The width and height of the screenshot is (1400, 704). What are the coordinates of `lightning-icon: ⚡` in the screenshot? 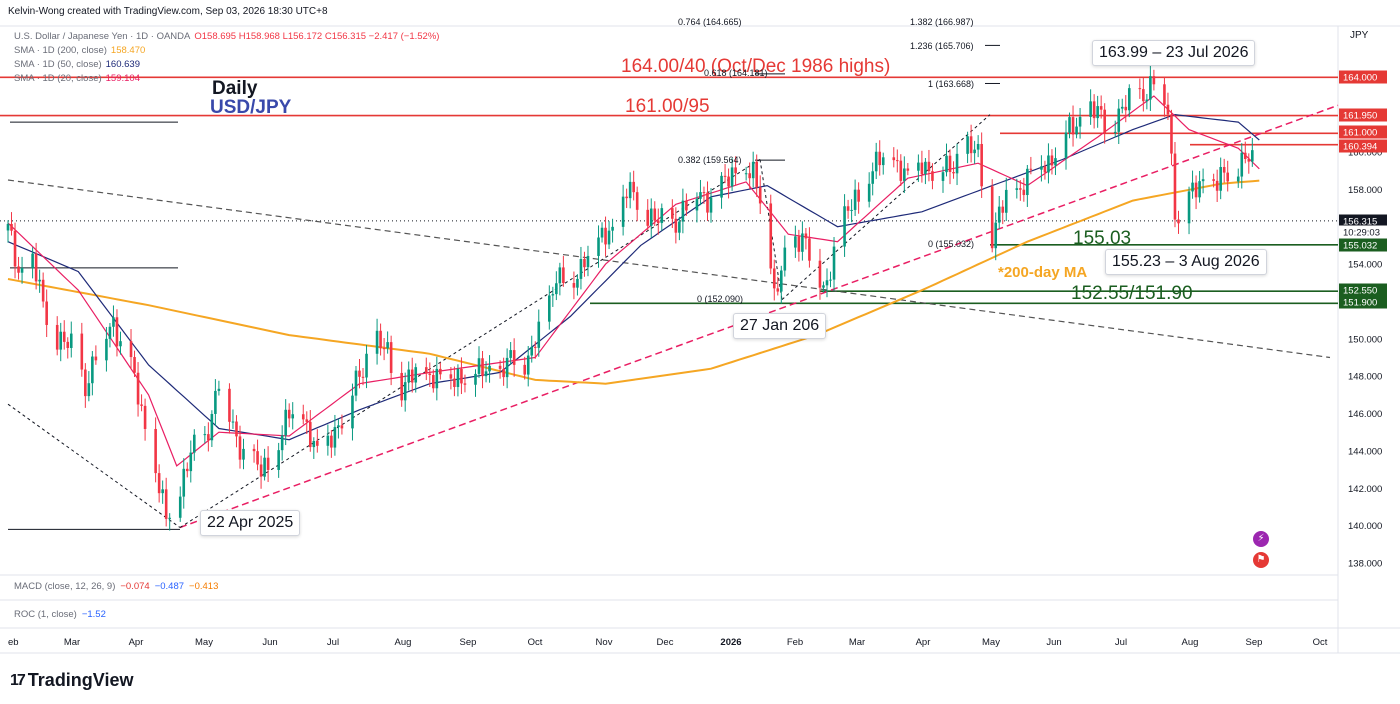 It's located at (1261, 539).